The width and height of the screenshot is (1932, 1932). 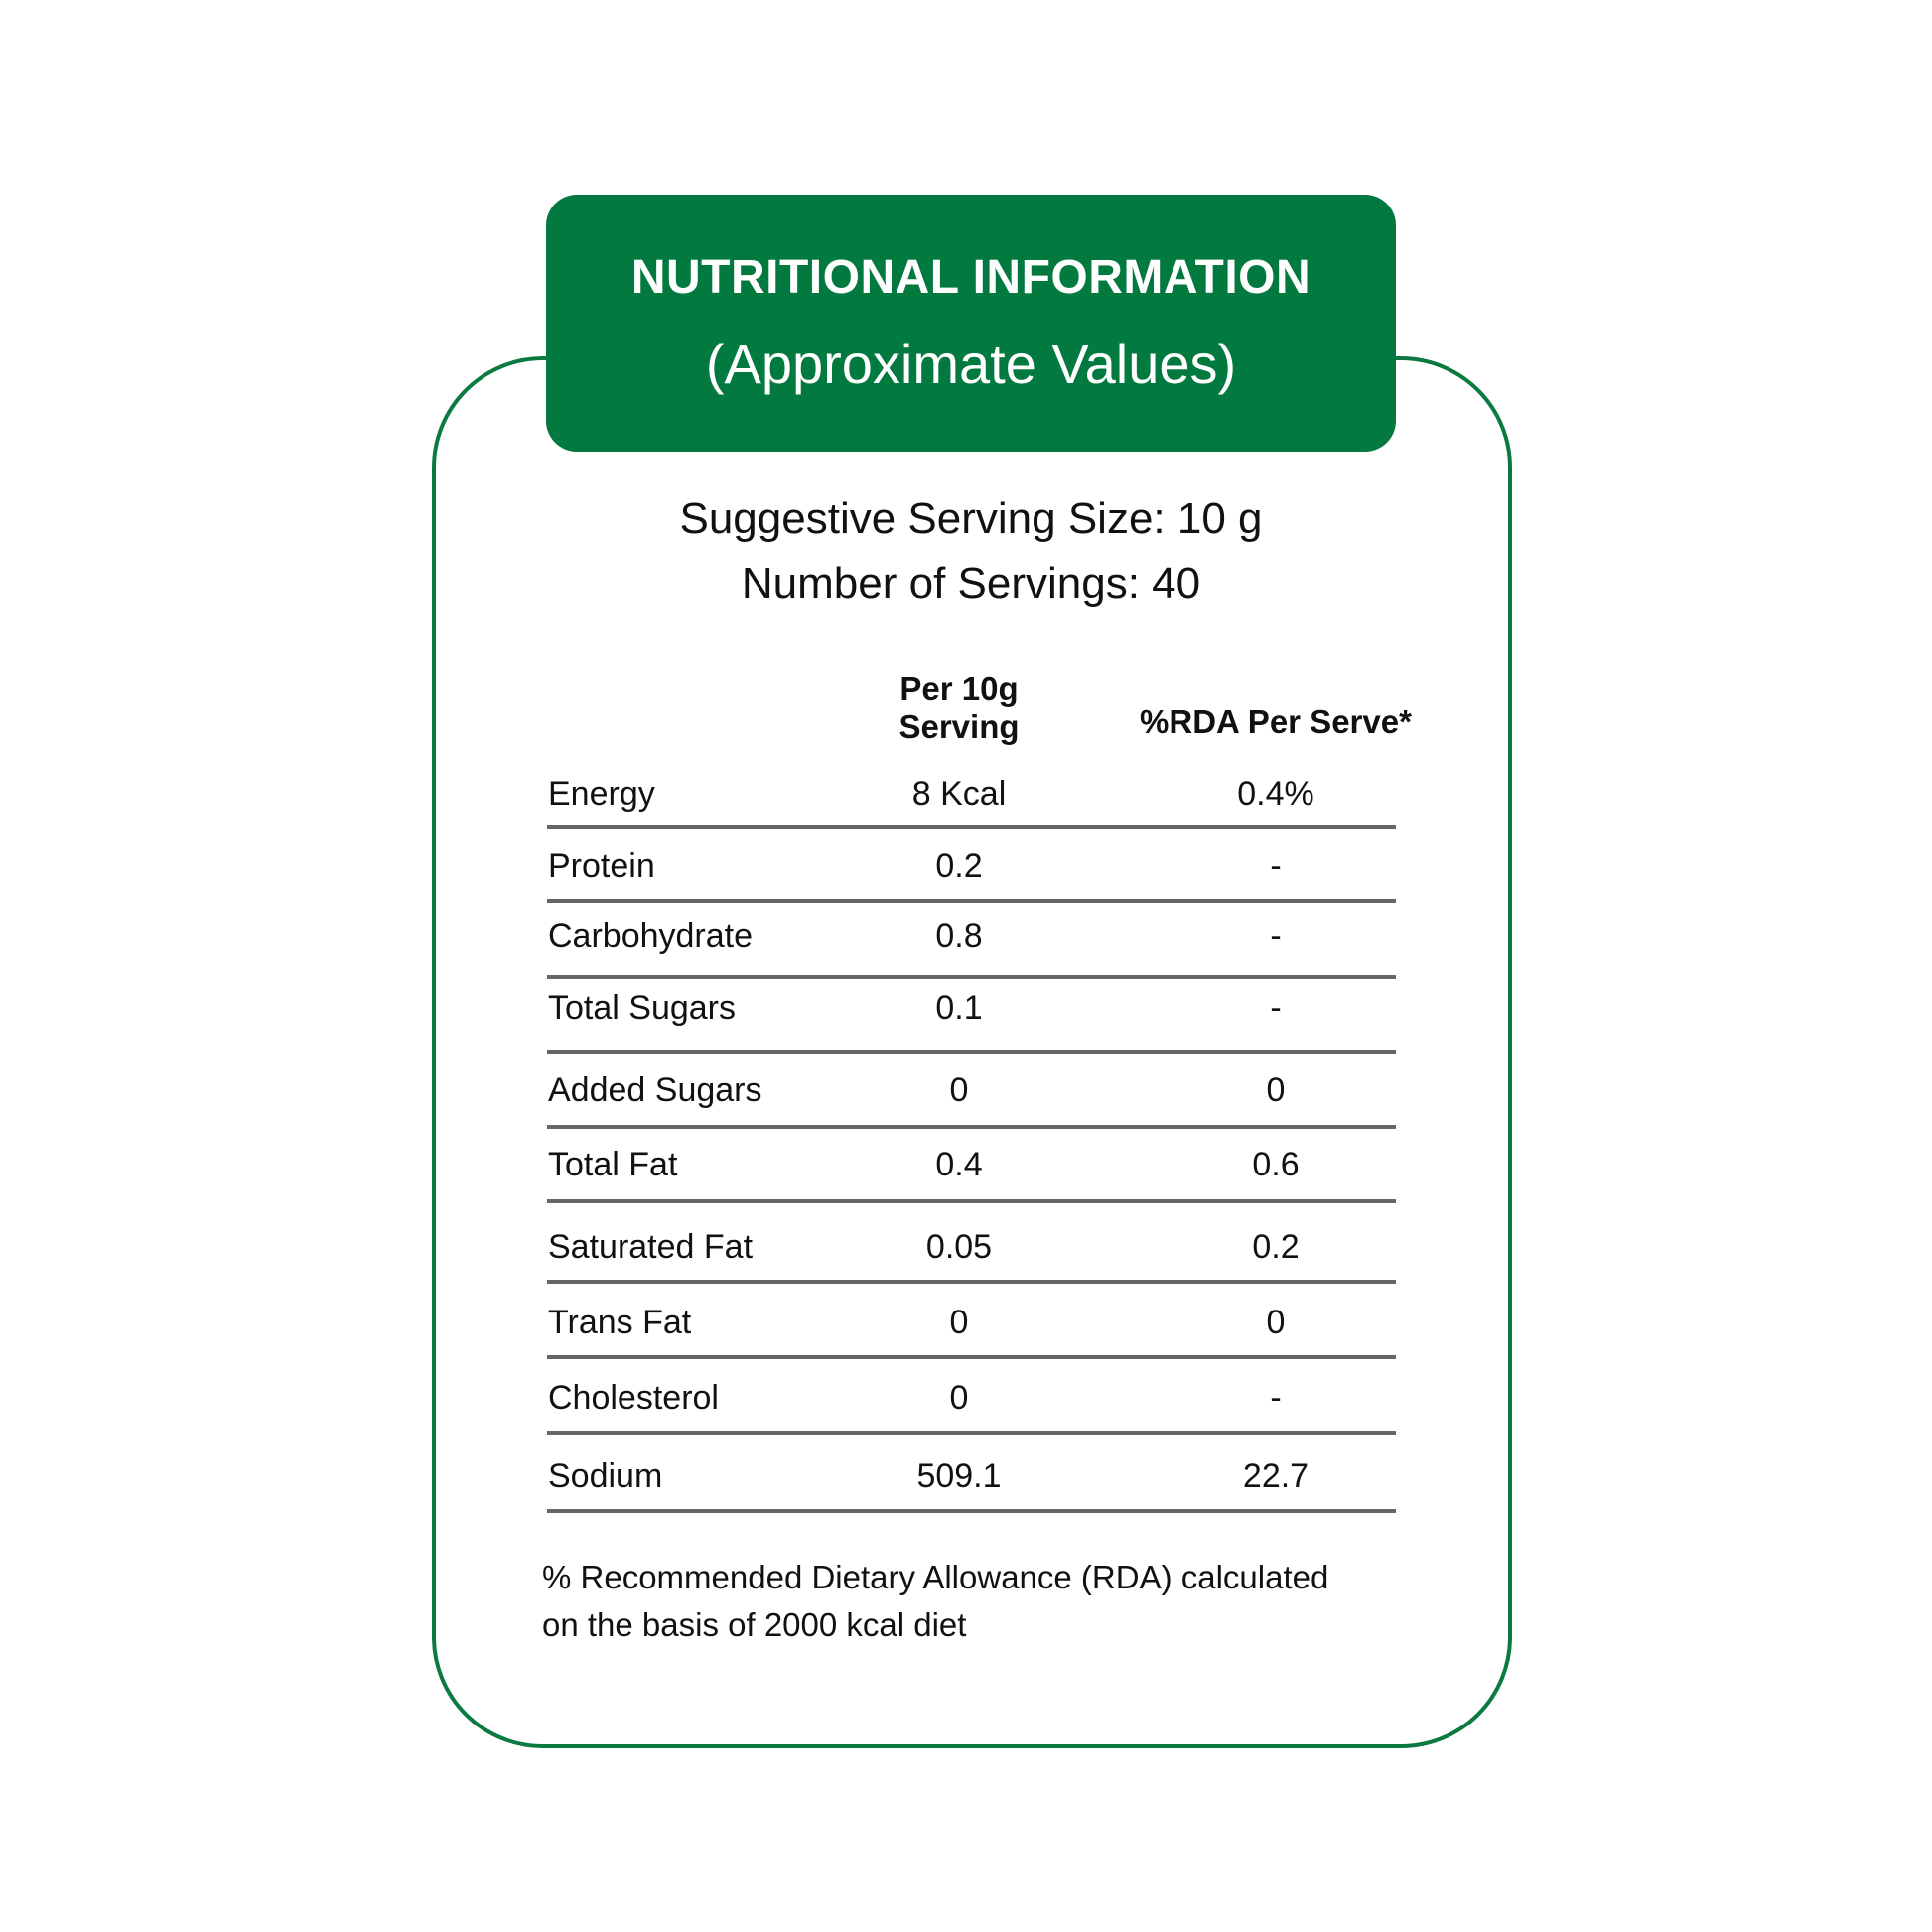 I want to click on nutrient-name: Saturated Fat, so click(x=651, y=1247).